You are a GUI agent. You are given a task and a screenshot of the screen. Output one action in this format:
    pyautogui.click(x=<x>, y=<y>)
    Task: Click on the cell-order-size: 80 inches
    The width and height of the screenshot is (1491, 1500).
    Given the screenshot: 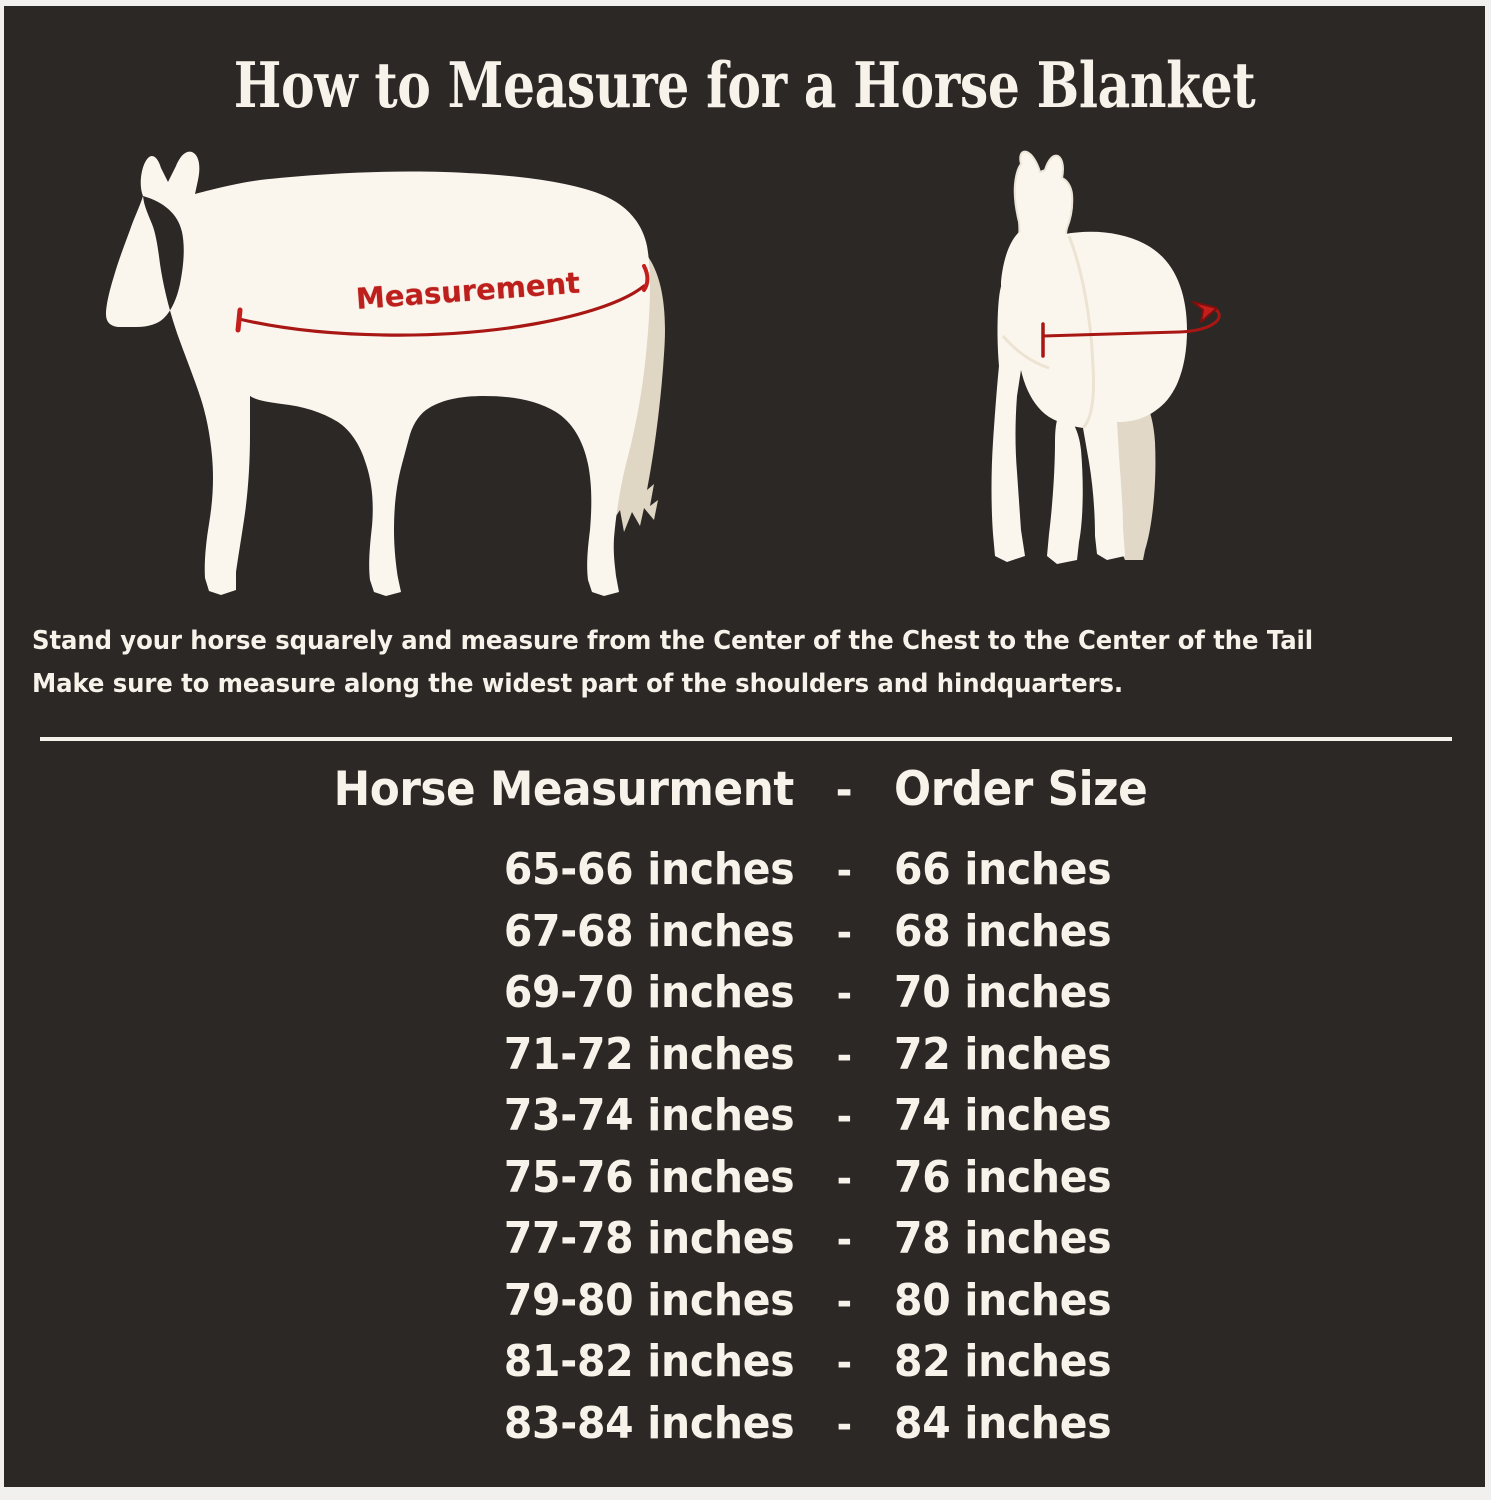 What is the action you would take?
    pyautogui.click(x=1003, y=1300)
    